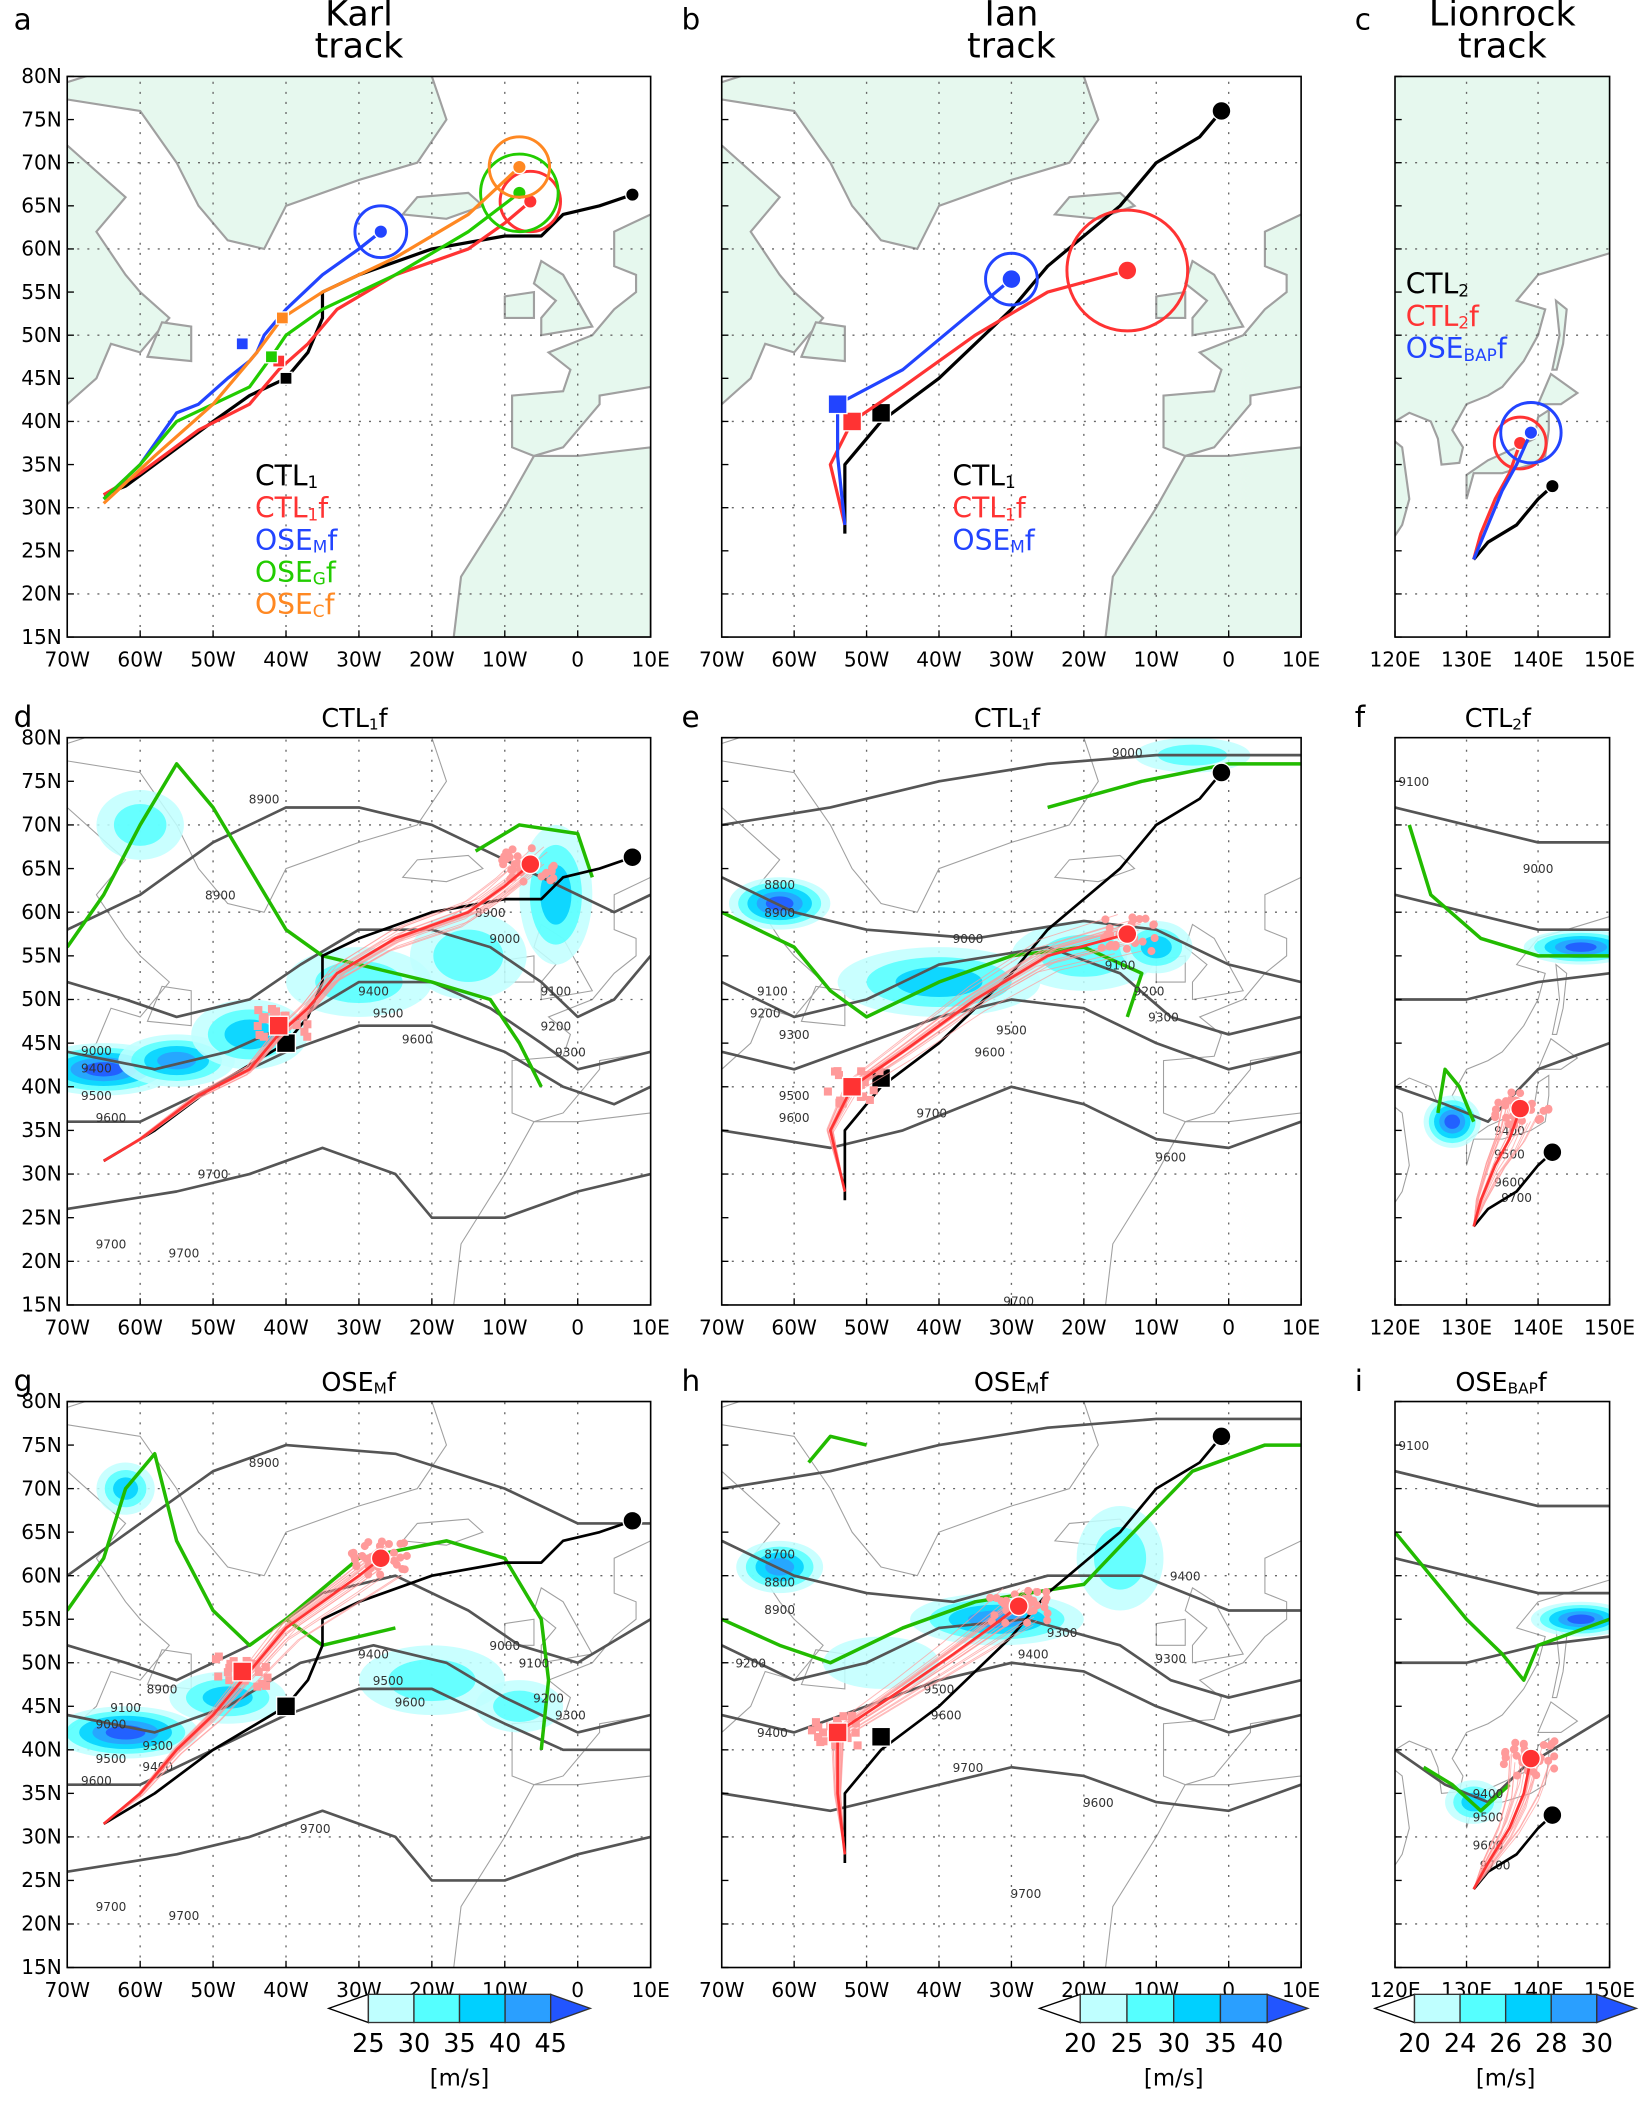  What do you see at coordinates (1012, 660) in the screenshot?
I see `lon-tick-label: 30W` at bounding box center [1012, 660].